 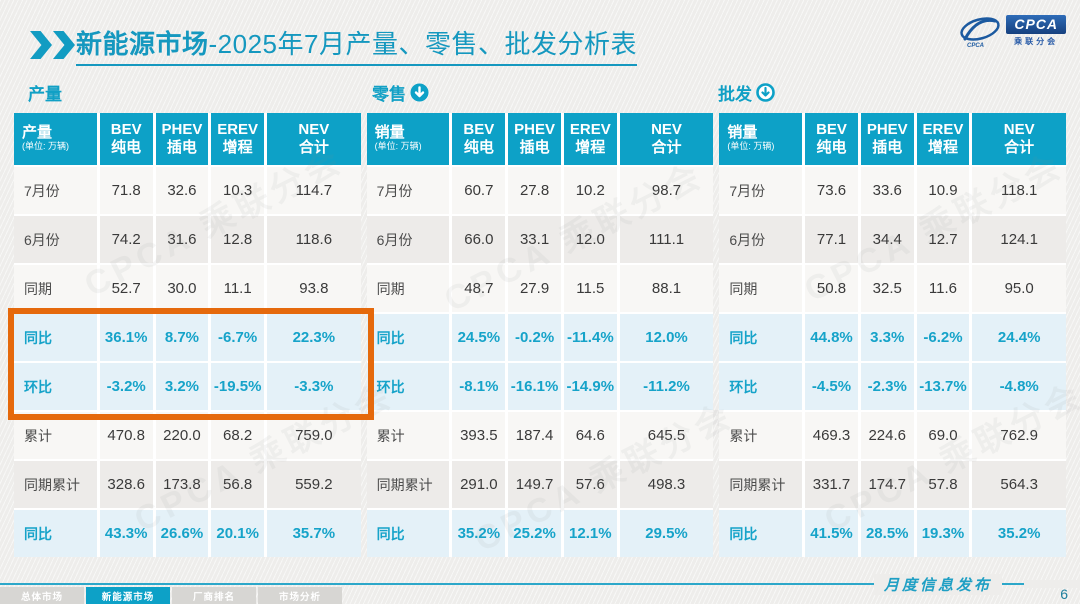 What do you see at coordinates (182, 484) in the screenshot?
I see `value-cell: 173.8` at bounding box center [182, 484].